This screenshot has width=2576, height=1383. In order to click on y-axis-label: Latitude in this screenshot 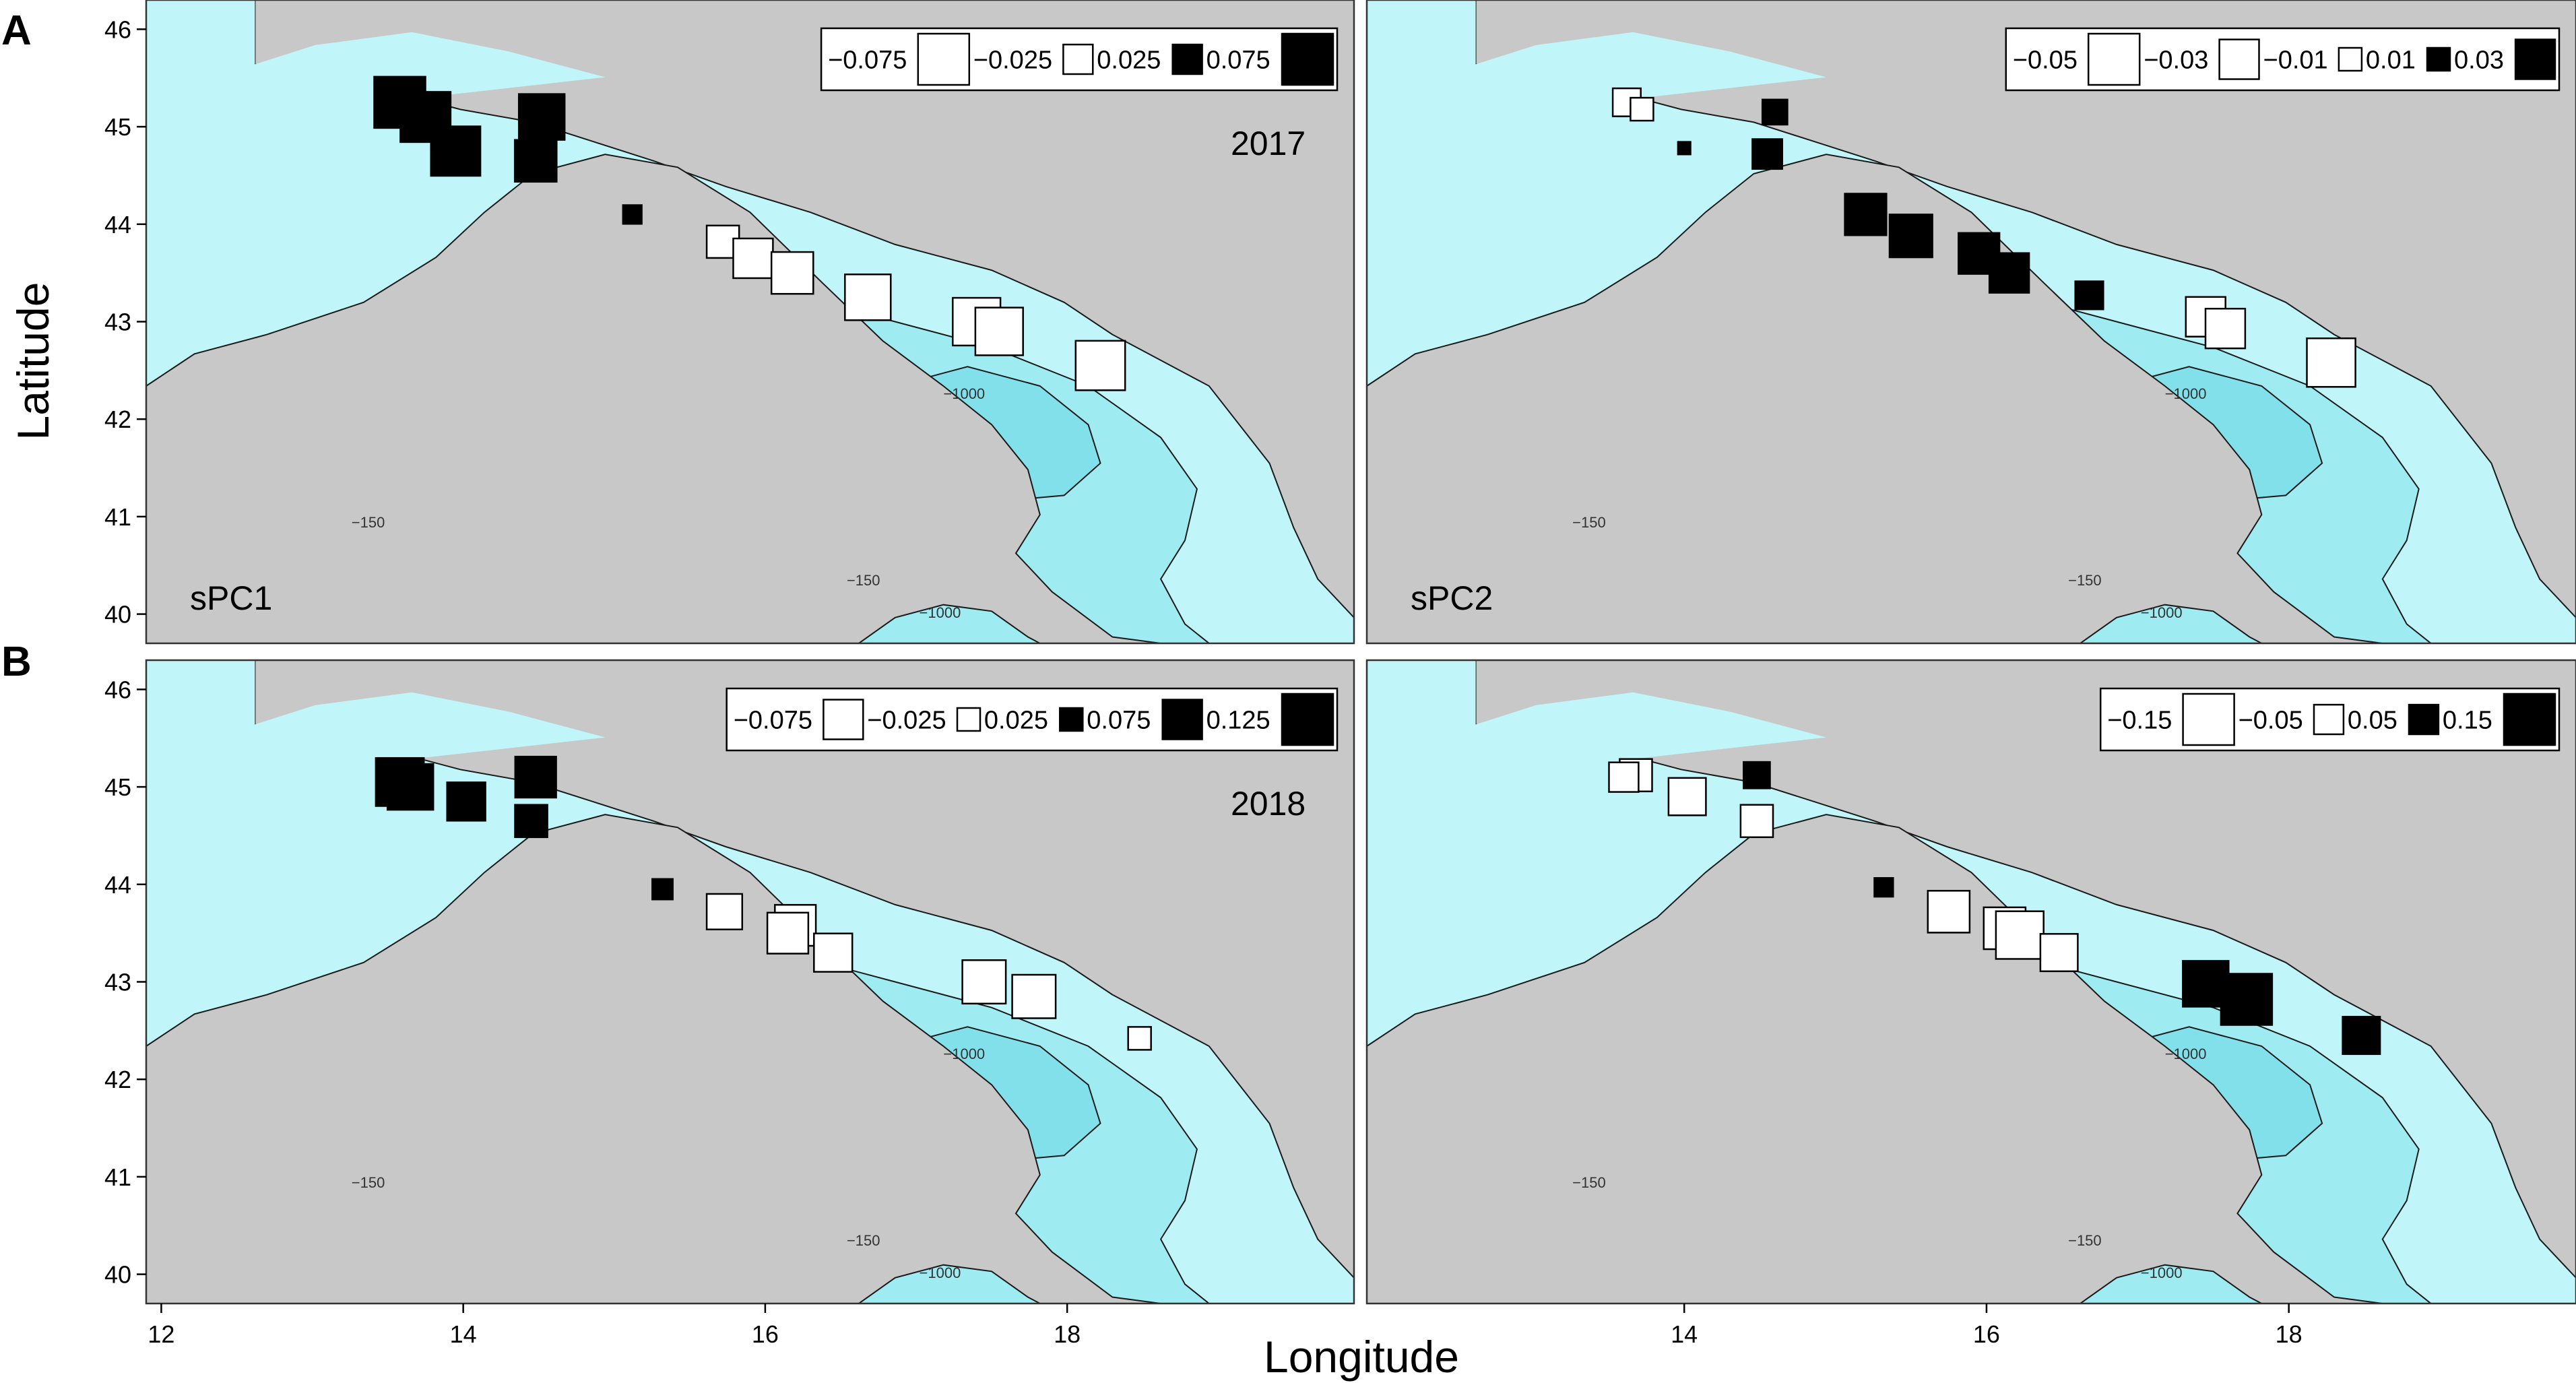, I will do `click(33, 361)`.